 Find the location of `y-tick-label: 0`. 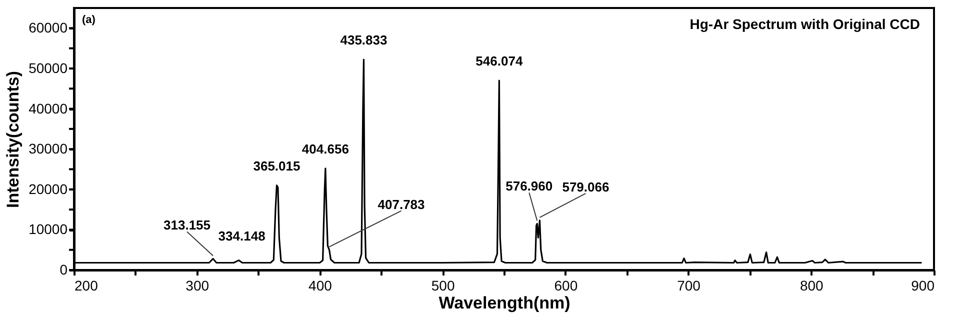

y-tick-label: 0 is located at coordinates (64, 270).